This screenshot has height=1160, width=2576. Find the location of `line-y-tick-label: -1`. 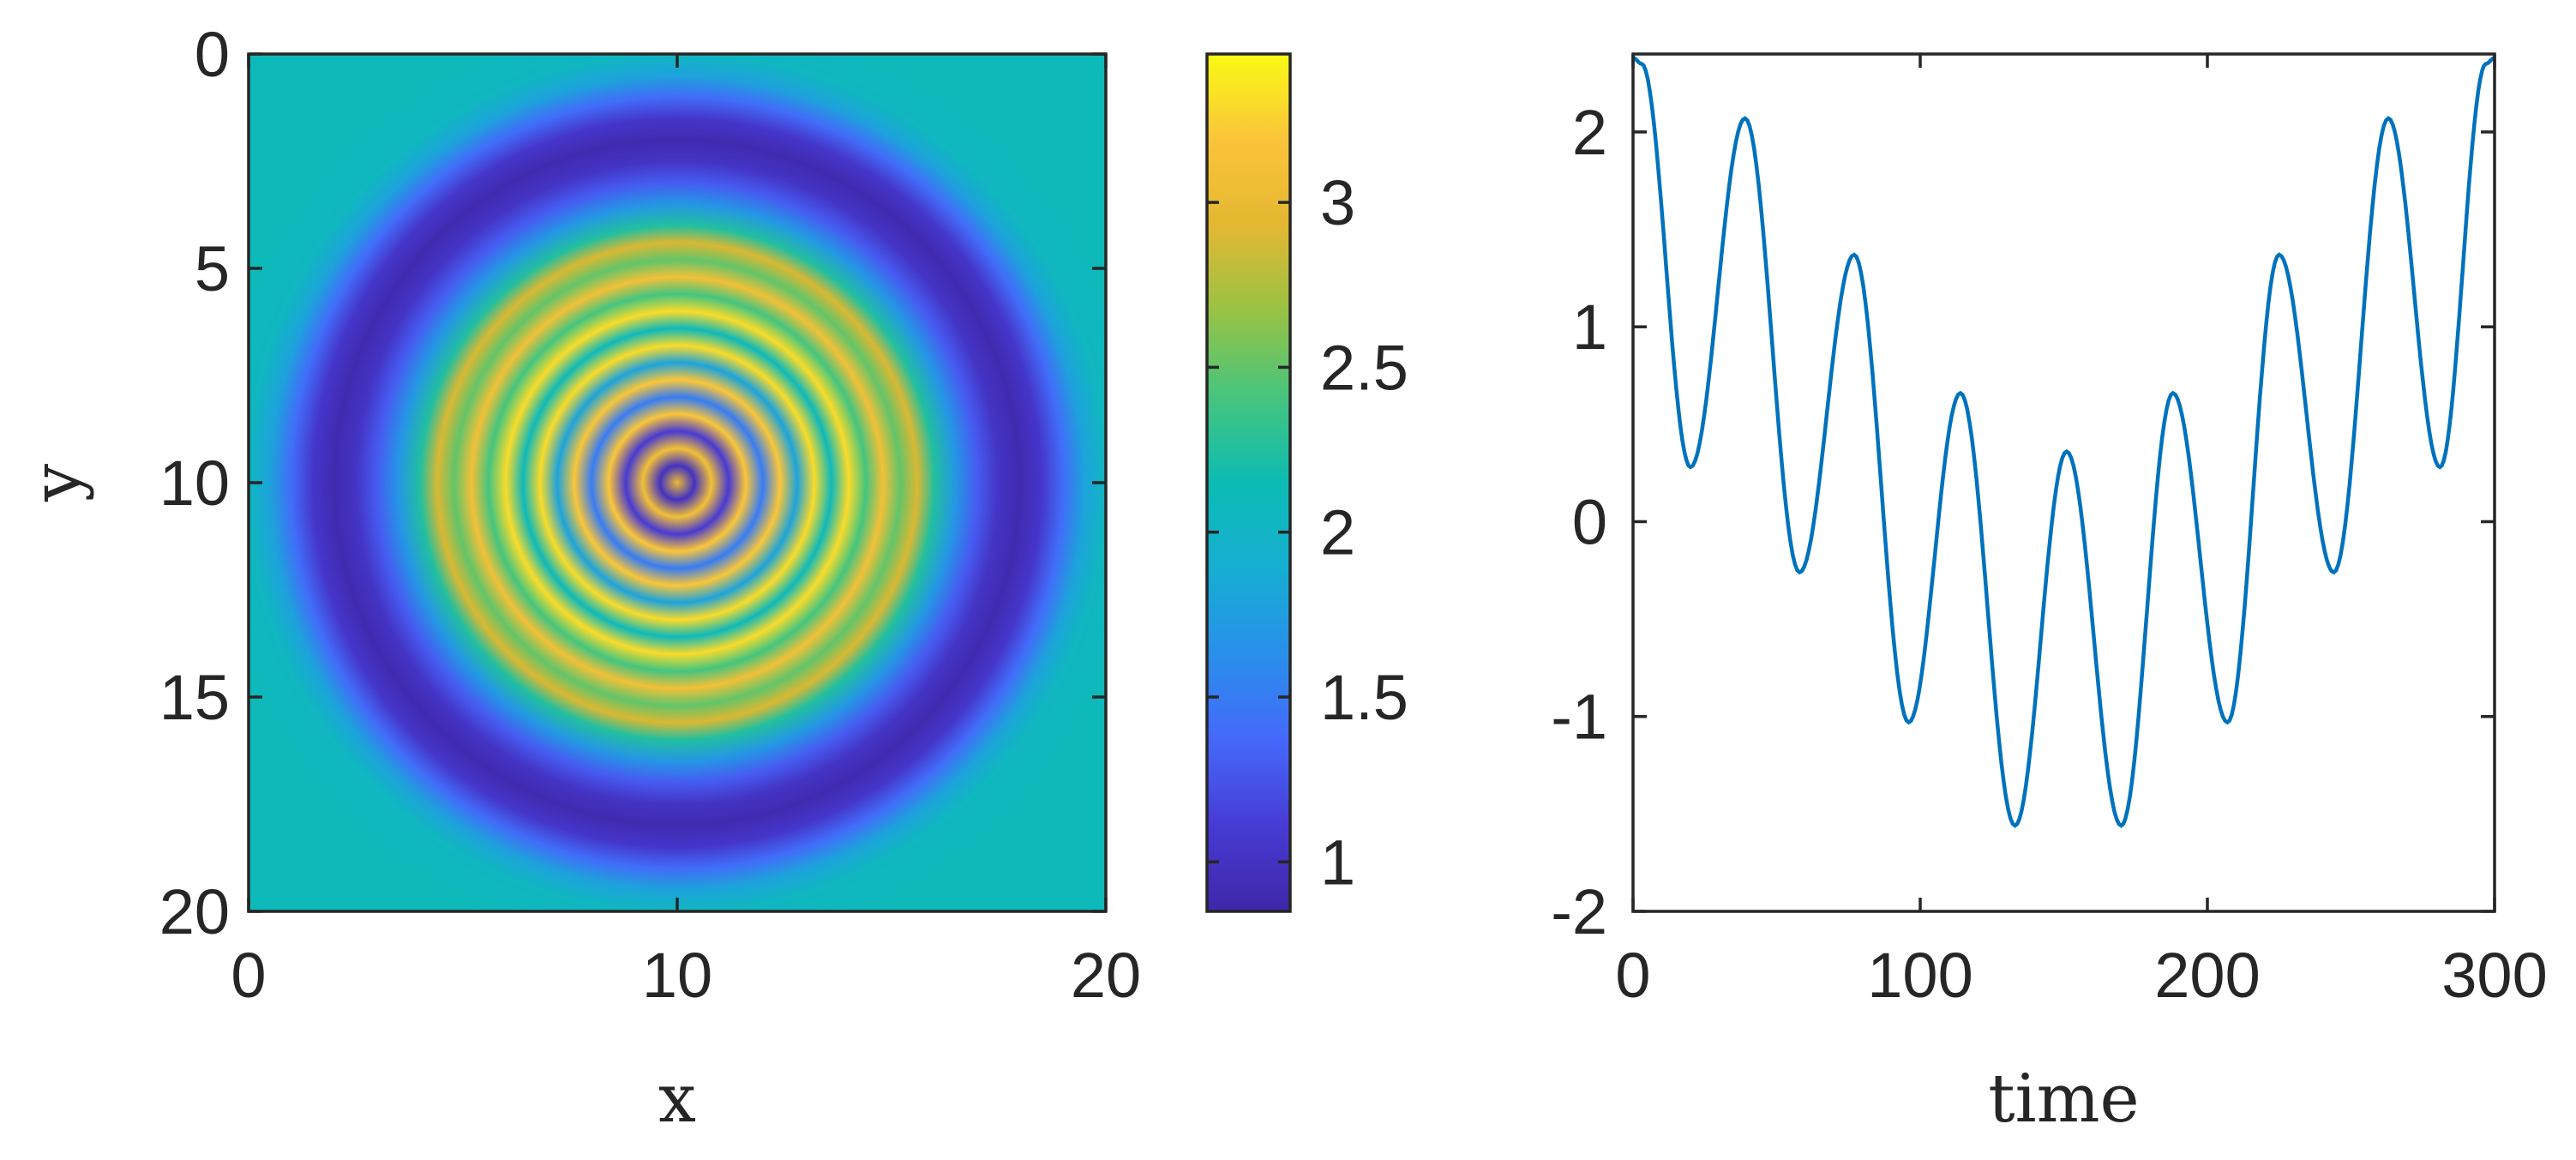

line-y-tick-label: -1 is located at coordinates (1579, 717).